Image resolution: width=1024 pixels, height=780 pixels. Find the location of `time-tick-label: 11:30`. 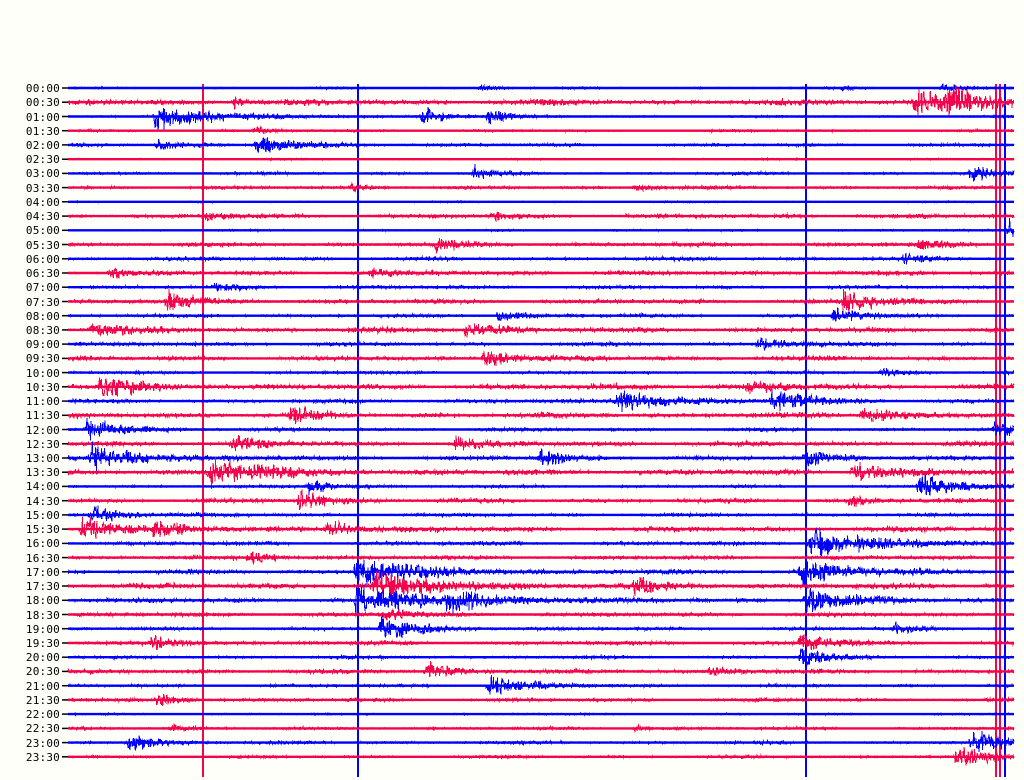

time-tick-label: 11:30 is located at coordinates (42, 416).